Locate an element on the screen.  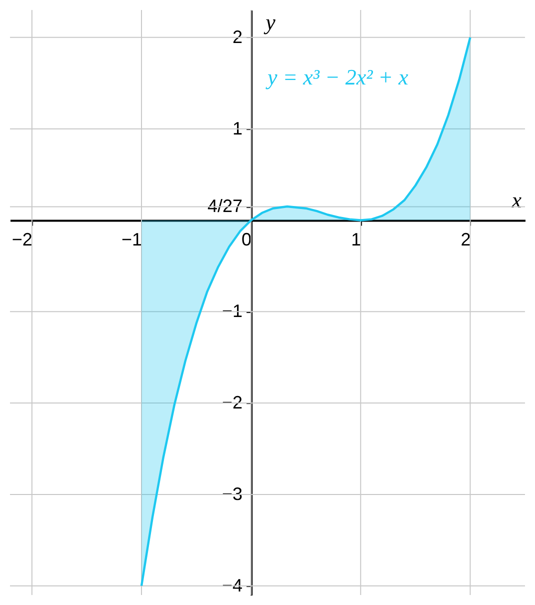
x-tick-label: 1 is located at coordinates (356, 240).